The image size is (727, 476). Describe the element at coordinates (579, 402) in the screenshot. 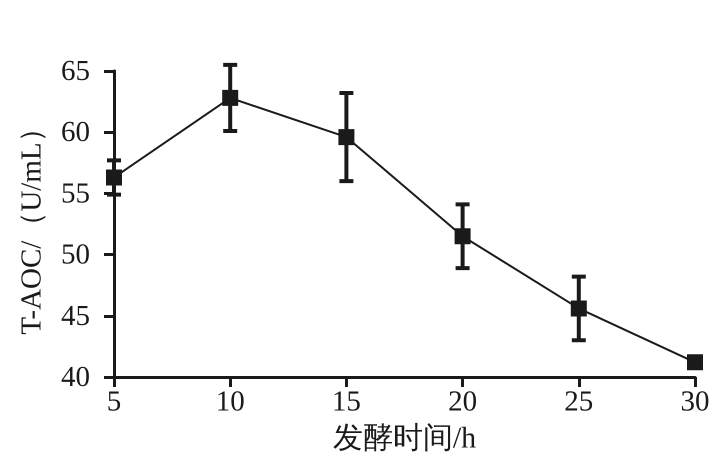

I see `x-tick-label: 25` at that location.